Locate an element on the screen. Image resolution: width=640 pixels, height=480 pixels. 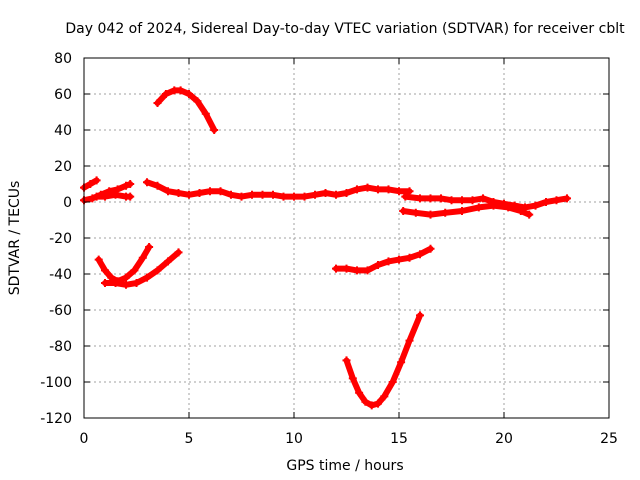
y-tick-label: -80 is located at coordinates (60, 347).